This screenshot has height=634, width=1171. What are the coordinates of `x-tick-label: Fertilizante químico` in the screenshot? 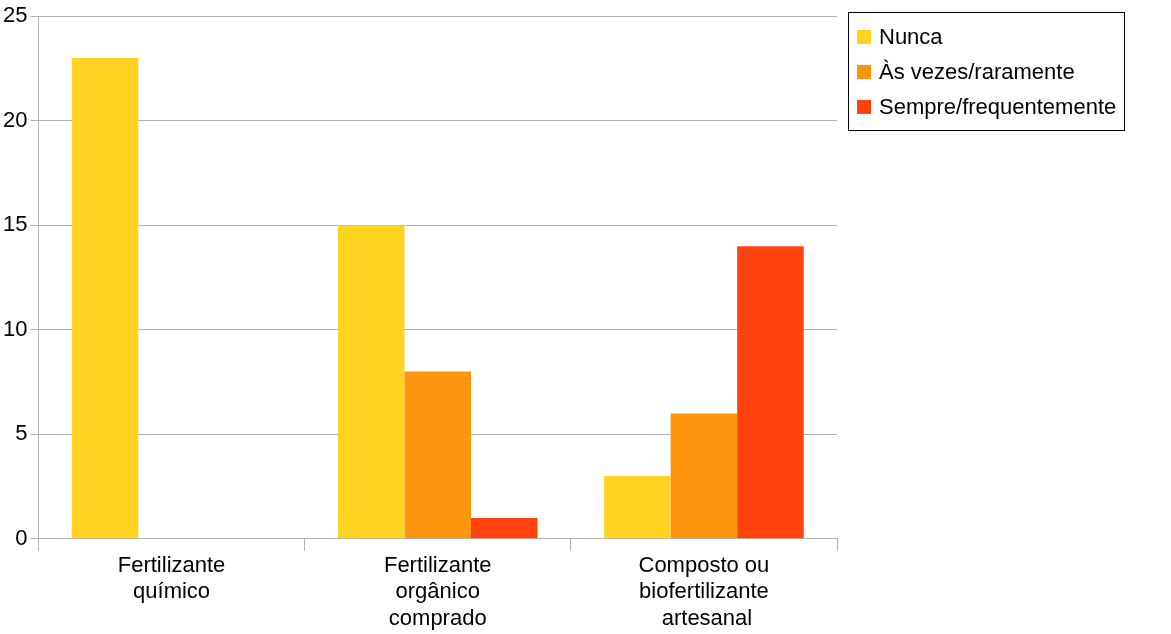 It's located at (171, 578).